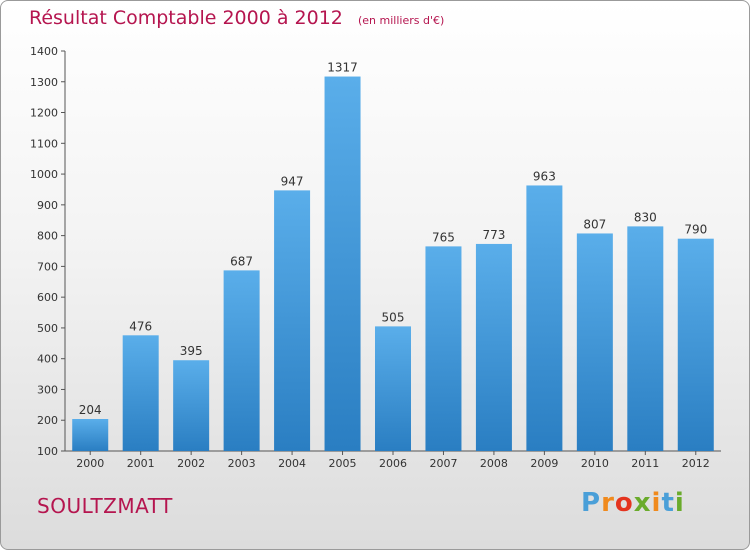 Image resolution: width=750 pixels, height=550 pixels. What do you see at coordinates (47, 266) in the screenshot?
I see `y-tick-label: 700` at bounding box center [47, 266].